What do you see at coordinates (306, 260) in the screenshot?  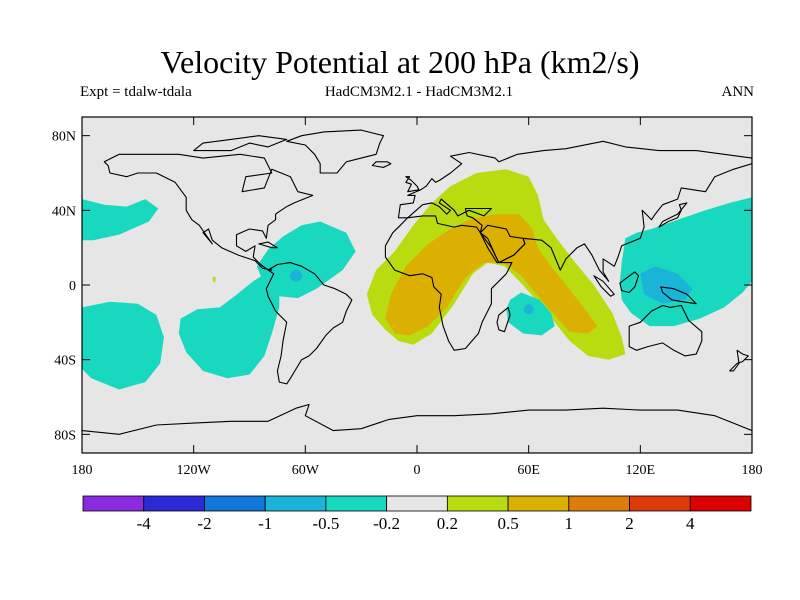 I see `contour-region-caribbean-atlantic-negative` at bounding box center [306, 260].